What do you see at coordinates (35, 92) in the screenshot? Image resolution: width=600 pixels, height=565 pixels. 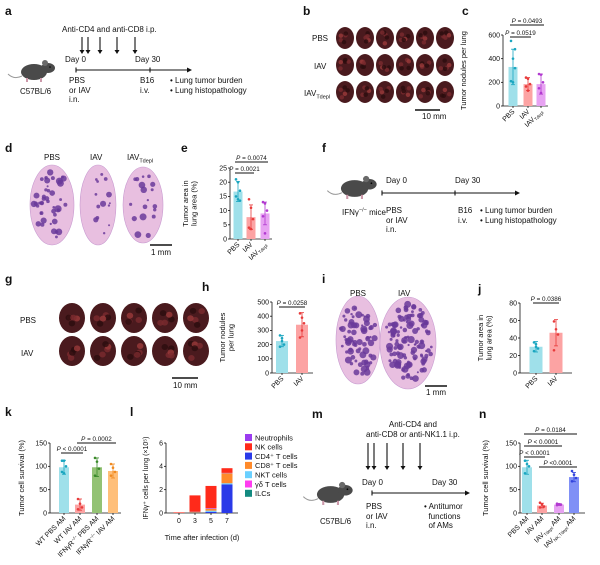 I see `strain-label: C57BL/6` at bounding box center [35, 92].